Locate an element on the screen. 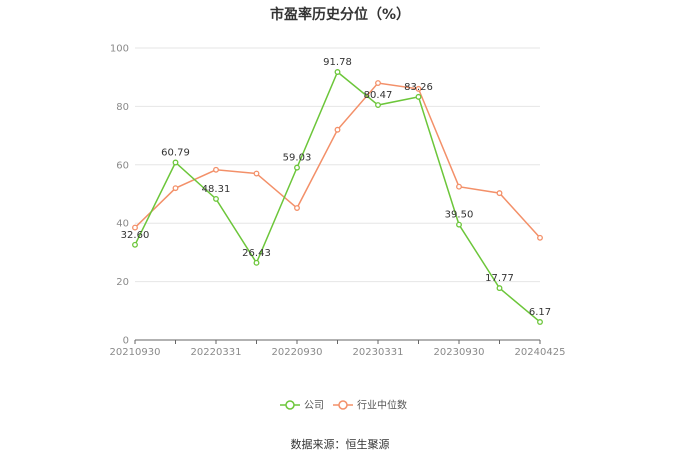 The height and width of the screenshot is (460, 680). chart-title: 市盈率历史分位（%） is located at coordinates (340, 15).